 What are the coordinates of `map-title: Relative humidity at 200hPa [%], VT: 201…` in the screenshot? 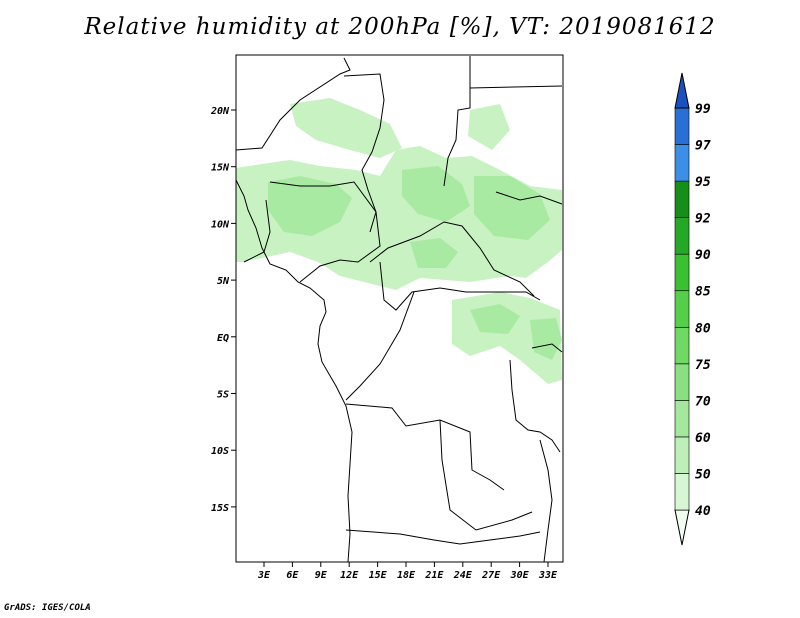 It's located at (400, 27).